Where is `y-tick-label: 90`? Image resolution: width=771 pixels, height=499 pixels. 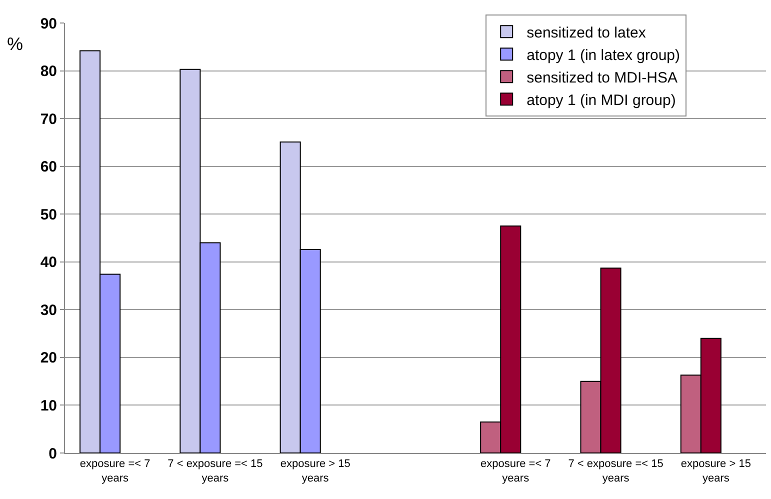
y-tick-label: 90 is located at coordinates (48, 23).